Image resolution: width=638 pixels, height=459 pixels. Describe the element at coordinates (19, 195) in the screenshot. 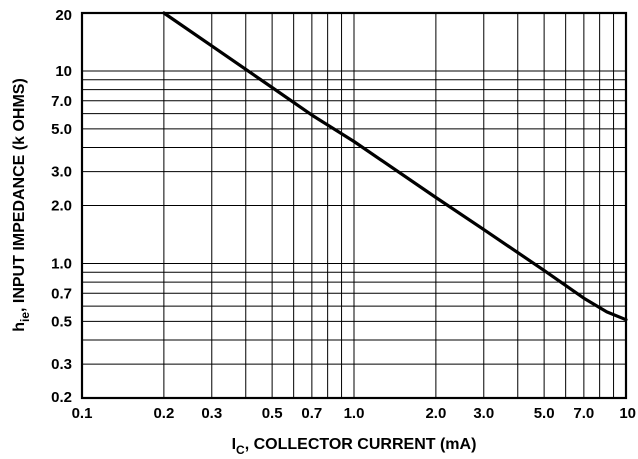

I see `y-axis-label-rest: , INPUT IMPEDANCE (k OHMS)` at that location.